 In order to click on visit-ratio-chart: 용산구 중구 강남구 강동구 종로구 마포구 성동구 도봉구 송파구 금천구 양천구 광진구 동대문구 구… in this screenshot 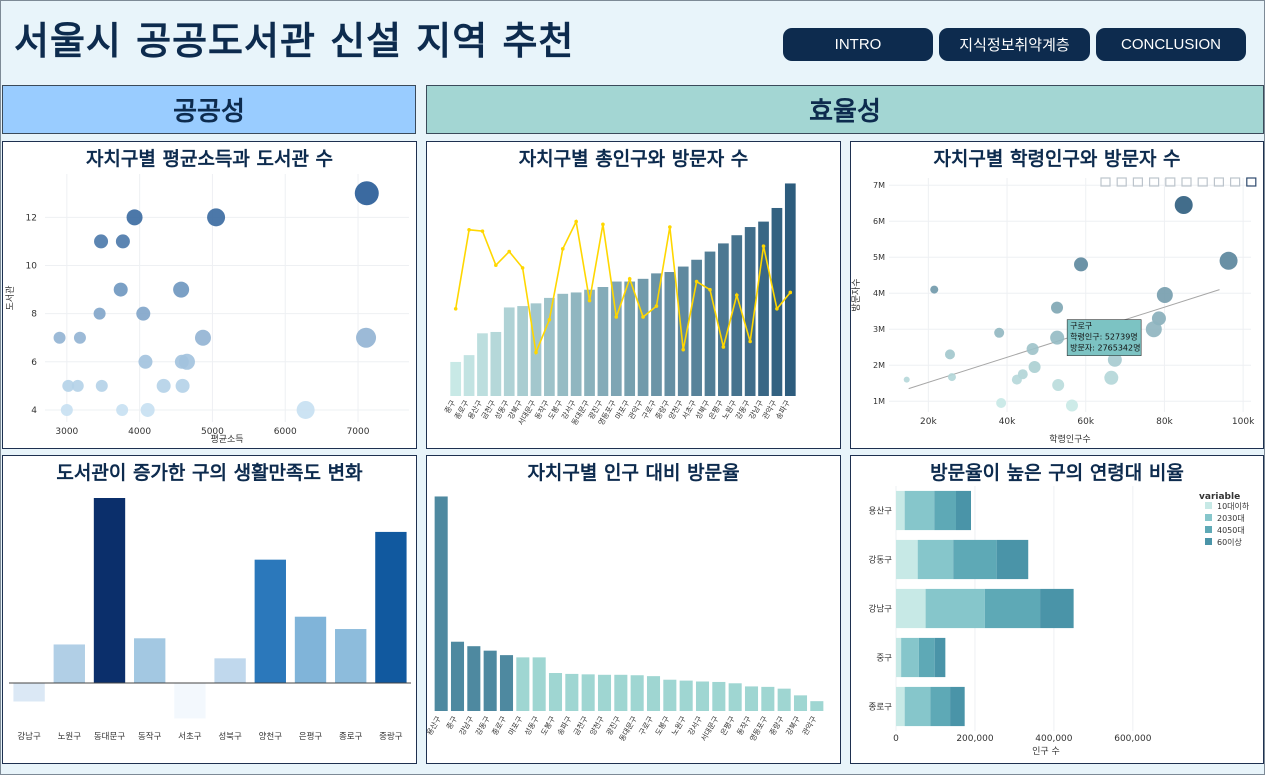, I will do `click(633, 609)`.